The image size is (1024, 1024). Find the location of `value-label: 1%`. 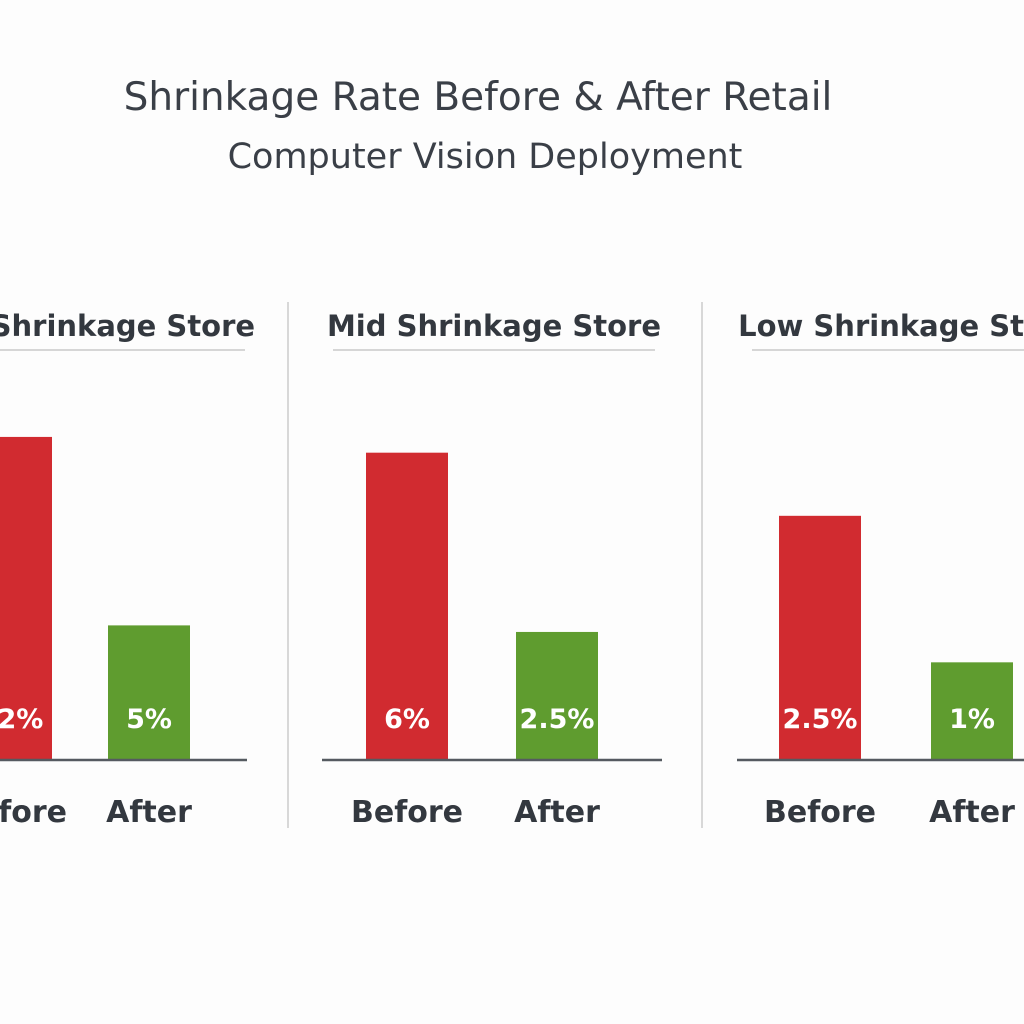

value-label: 1% is located at coordinates (972, 719).